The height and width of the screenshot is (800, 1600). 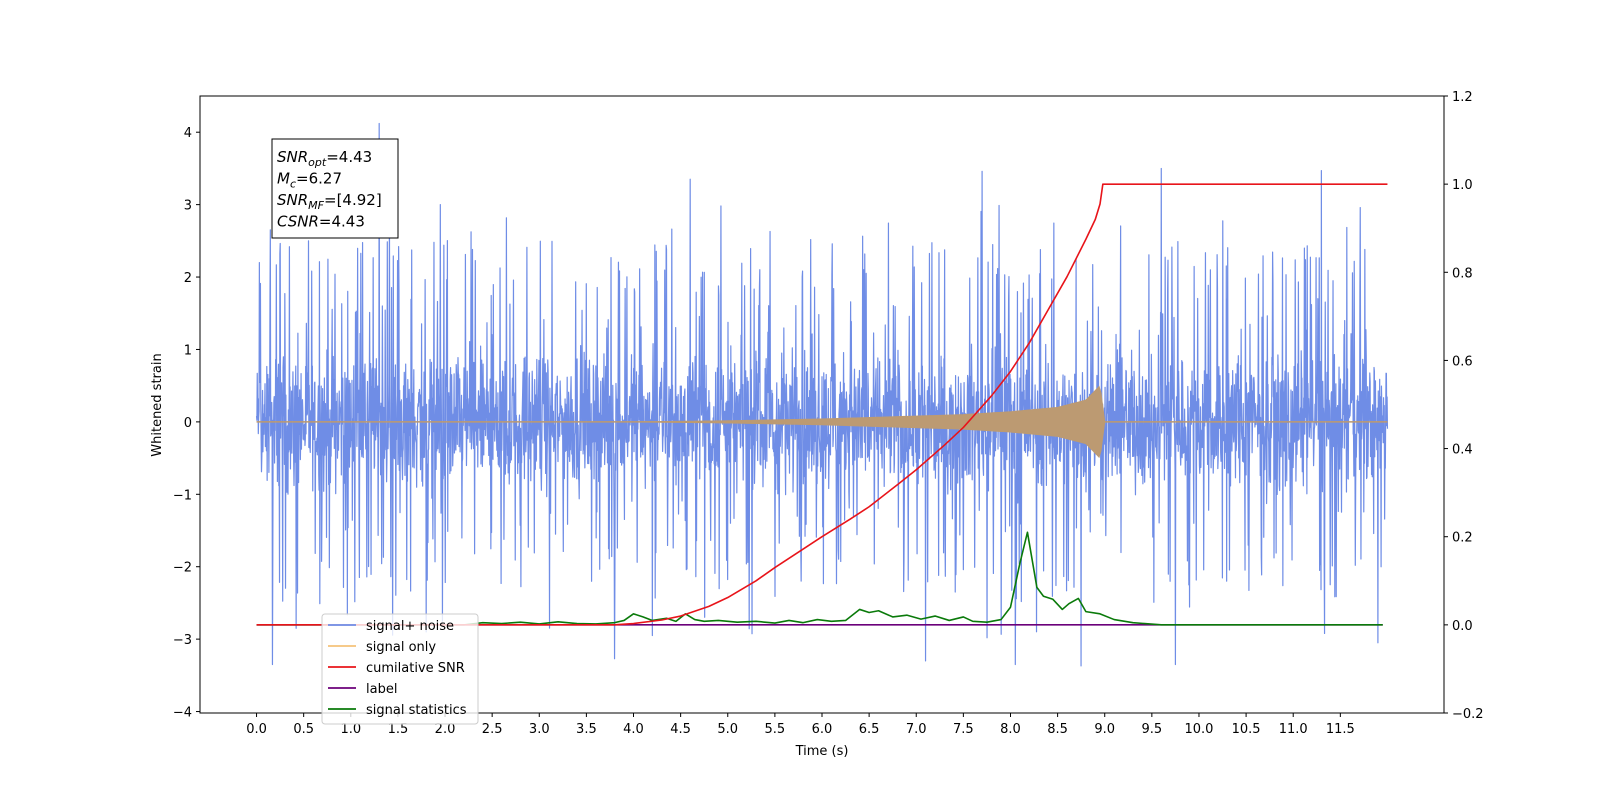 What do you see at coordinates (309, 180) in the screenshot?
I see `annotation-line: Mc=6.27` at bounding box center [309, 180].